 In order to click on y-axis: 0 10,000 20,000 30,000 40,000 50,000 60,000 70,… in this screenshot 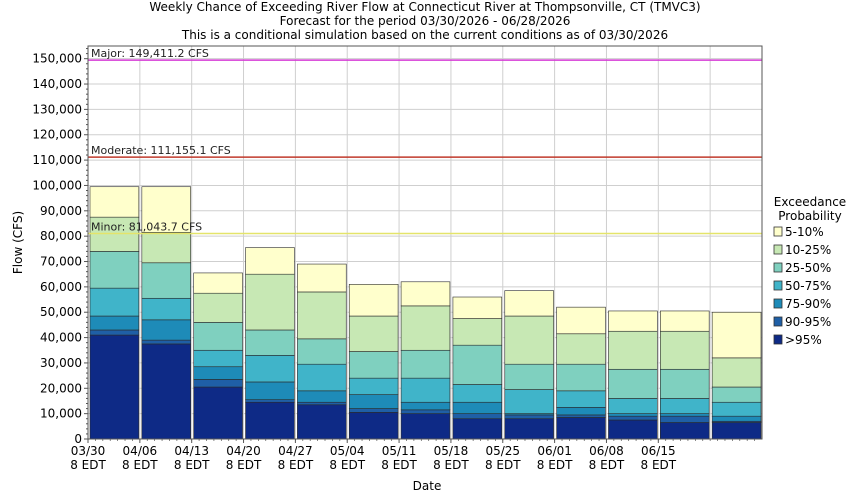, I will do `click(60, 247)`.